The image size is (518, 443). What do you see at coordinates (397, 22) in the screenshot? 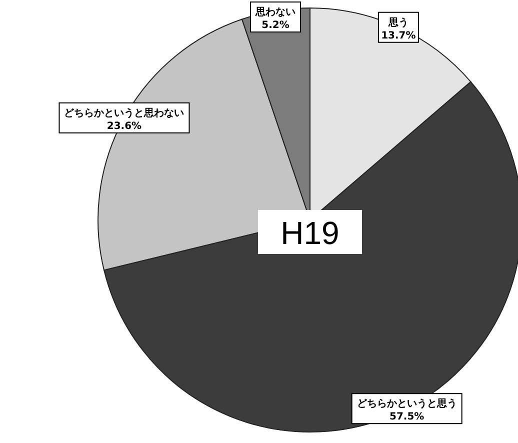
I see `slice-label: 思う` at bounding box center [397, 22].